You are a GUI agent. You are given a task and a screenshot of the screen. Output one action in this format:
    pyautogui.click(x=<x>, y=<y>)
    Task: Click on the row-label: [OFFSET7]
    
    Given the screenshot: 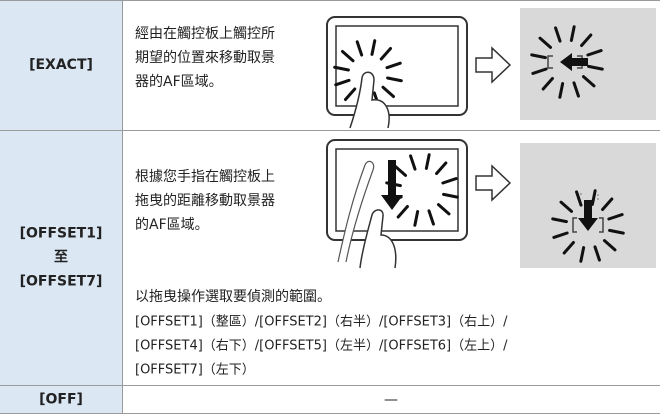 What is the action you would take?
    pyautogui.click(x=61, y=282)
    